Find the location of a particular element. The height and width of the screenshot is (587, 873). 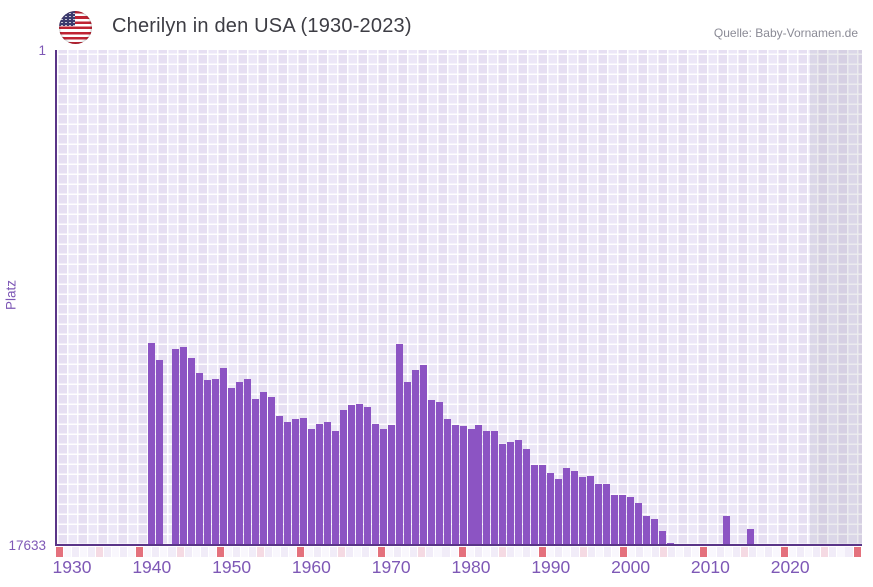

bar-1989 is located at coordinates (543, 505).